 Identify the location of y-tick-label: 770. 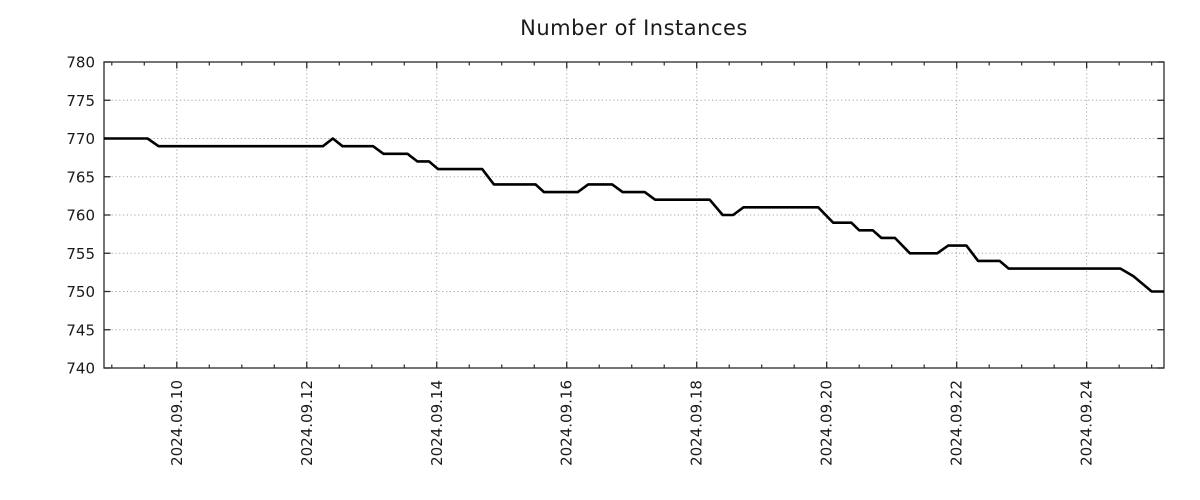
(80, 139).